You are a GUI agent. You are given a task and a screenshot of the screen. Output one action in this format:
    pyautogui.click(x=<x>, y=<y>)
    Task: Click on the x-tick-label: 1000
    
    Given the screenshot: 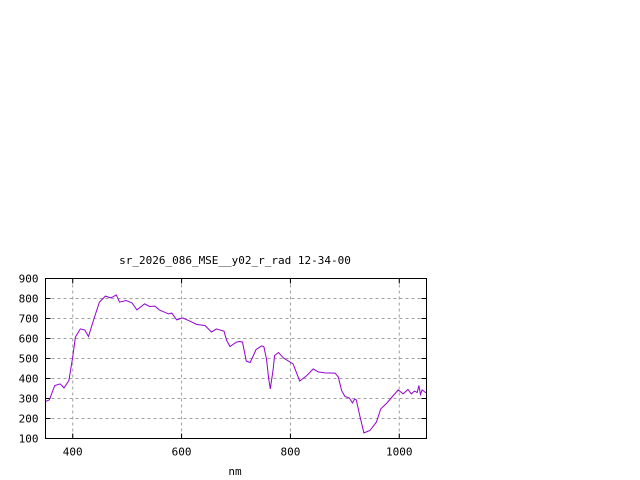 What is the action you would take?
    pyautogui.click(x=399, y=452)
    